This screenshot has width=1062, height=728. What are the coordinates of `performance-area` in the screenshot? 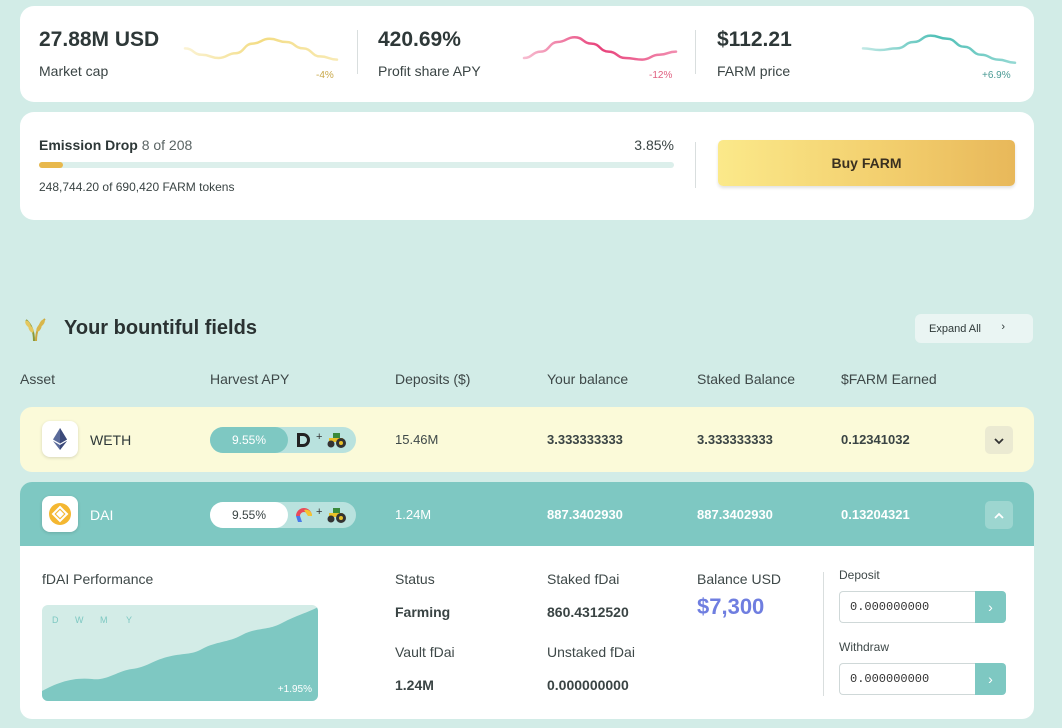 It's located at (180, 654).